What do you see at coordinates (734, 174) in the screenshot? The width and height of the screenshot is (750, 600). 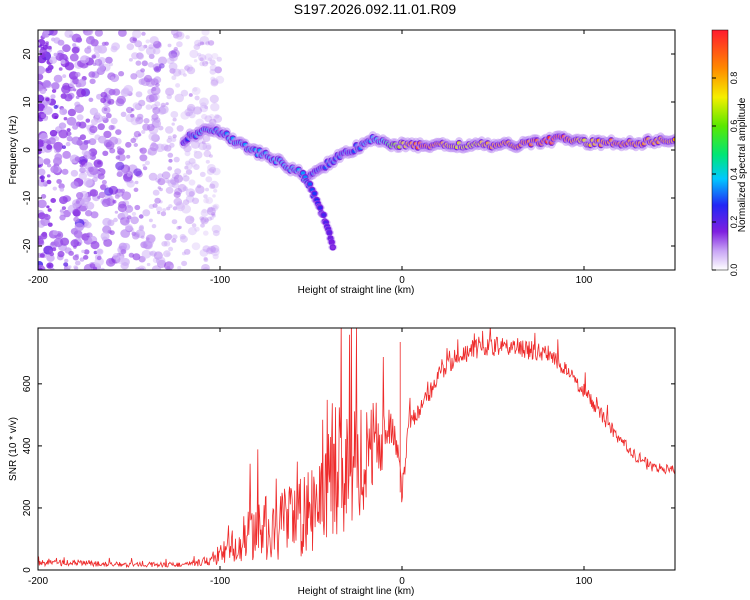 I see `colorbar-tick-label: 0.4` at bounding box center [734, 174].